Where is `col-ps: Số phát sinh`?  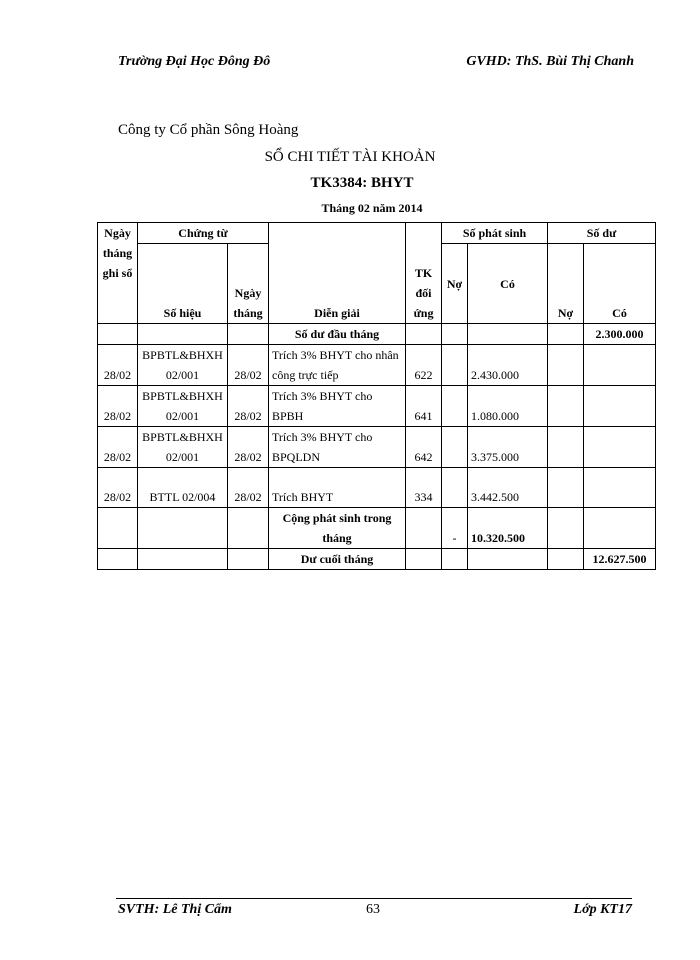
col-ps: Số phát sinh is located at coordinates (494, 233).